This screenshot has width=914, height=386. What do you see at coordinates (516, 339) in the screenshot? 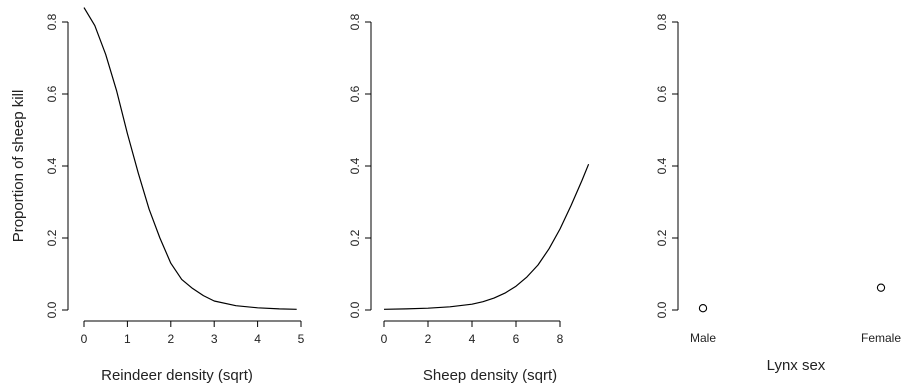
I see `panel-sheep-x-tick-label: 6` at bounding box center [516, 339].